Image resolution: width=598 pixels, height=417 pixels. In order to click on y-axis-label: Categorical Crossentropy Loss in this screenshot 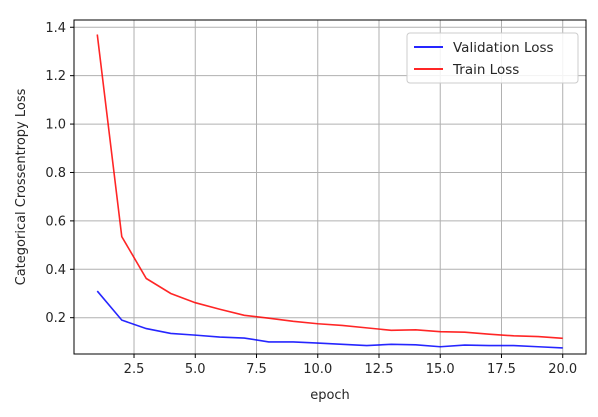, I will do `click(21, 186)`.